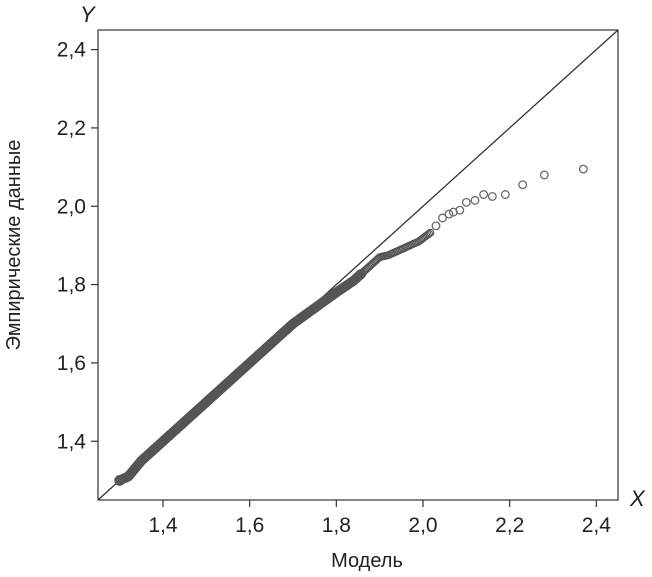 The height and width of the screenshot is (577, 652). What do you see at coordinates (71, 363) in the screenshot?
I see `y-tick-label: 1,6` at bounding box center [71, 363].